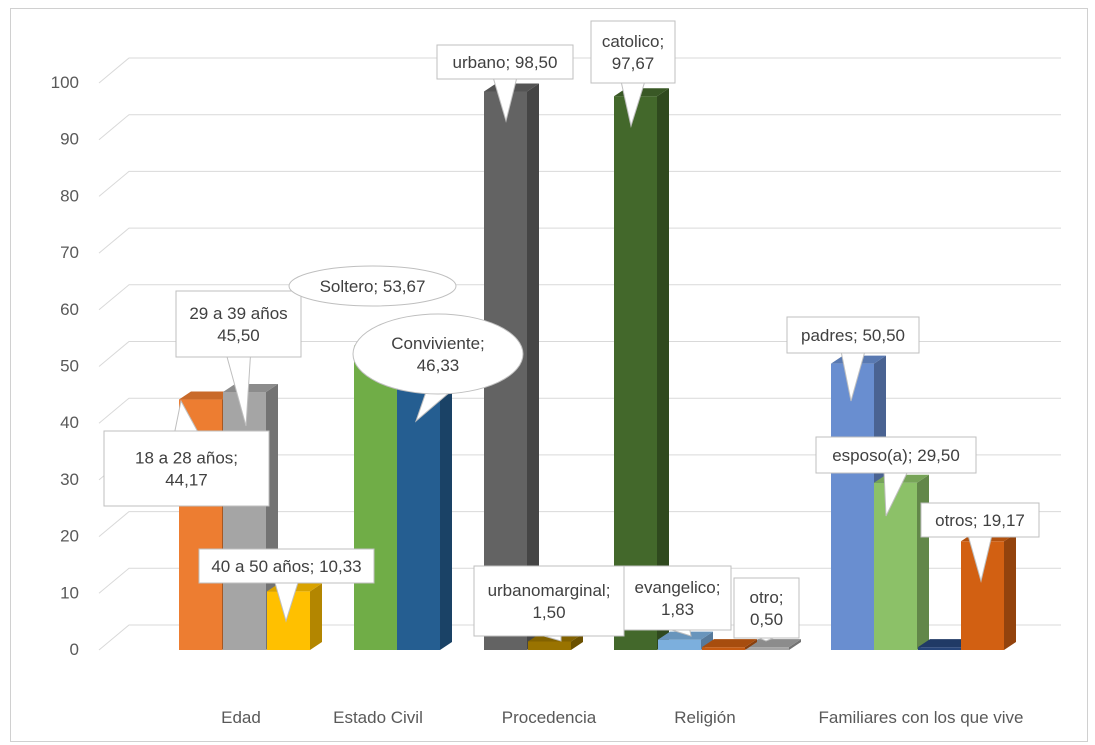  What do you see at coordinates (853, 359) in the screenshot?
I see `data-label-callout: padres; 50,50` at bounding box center [853, 359].